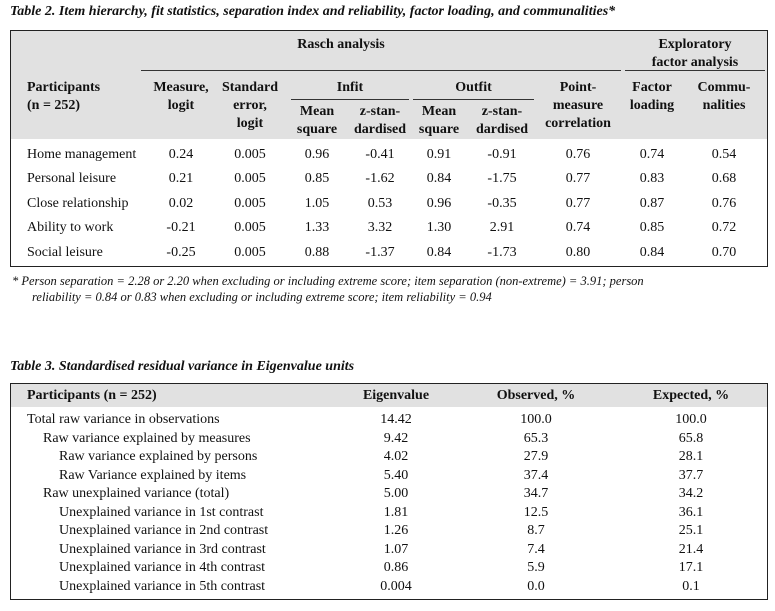 The height and width of the screenshot is (611, 775). What do you see at coordinates (350, 99) in the screenshot?
I see `table2-infit-rule` at bounding box center [350, 99].